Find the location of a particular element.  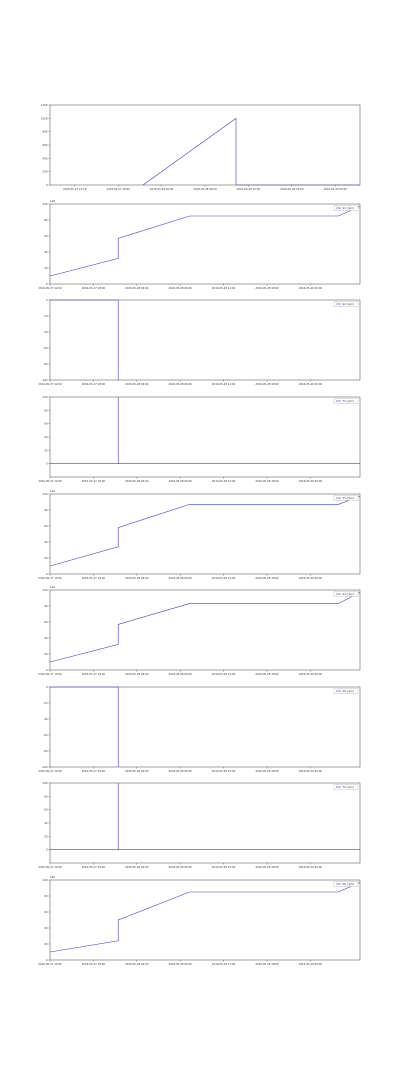

y-tick-label: 600 is located at coordinates (45, 145).